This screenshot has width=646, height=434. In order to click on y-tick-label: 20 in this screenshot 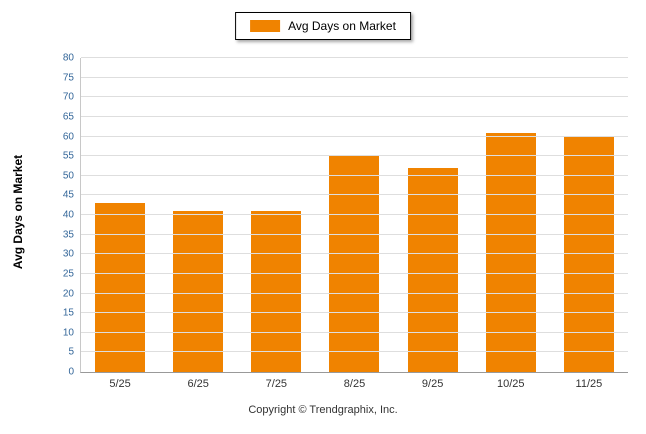, I will do `click(68, 293)`.